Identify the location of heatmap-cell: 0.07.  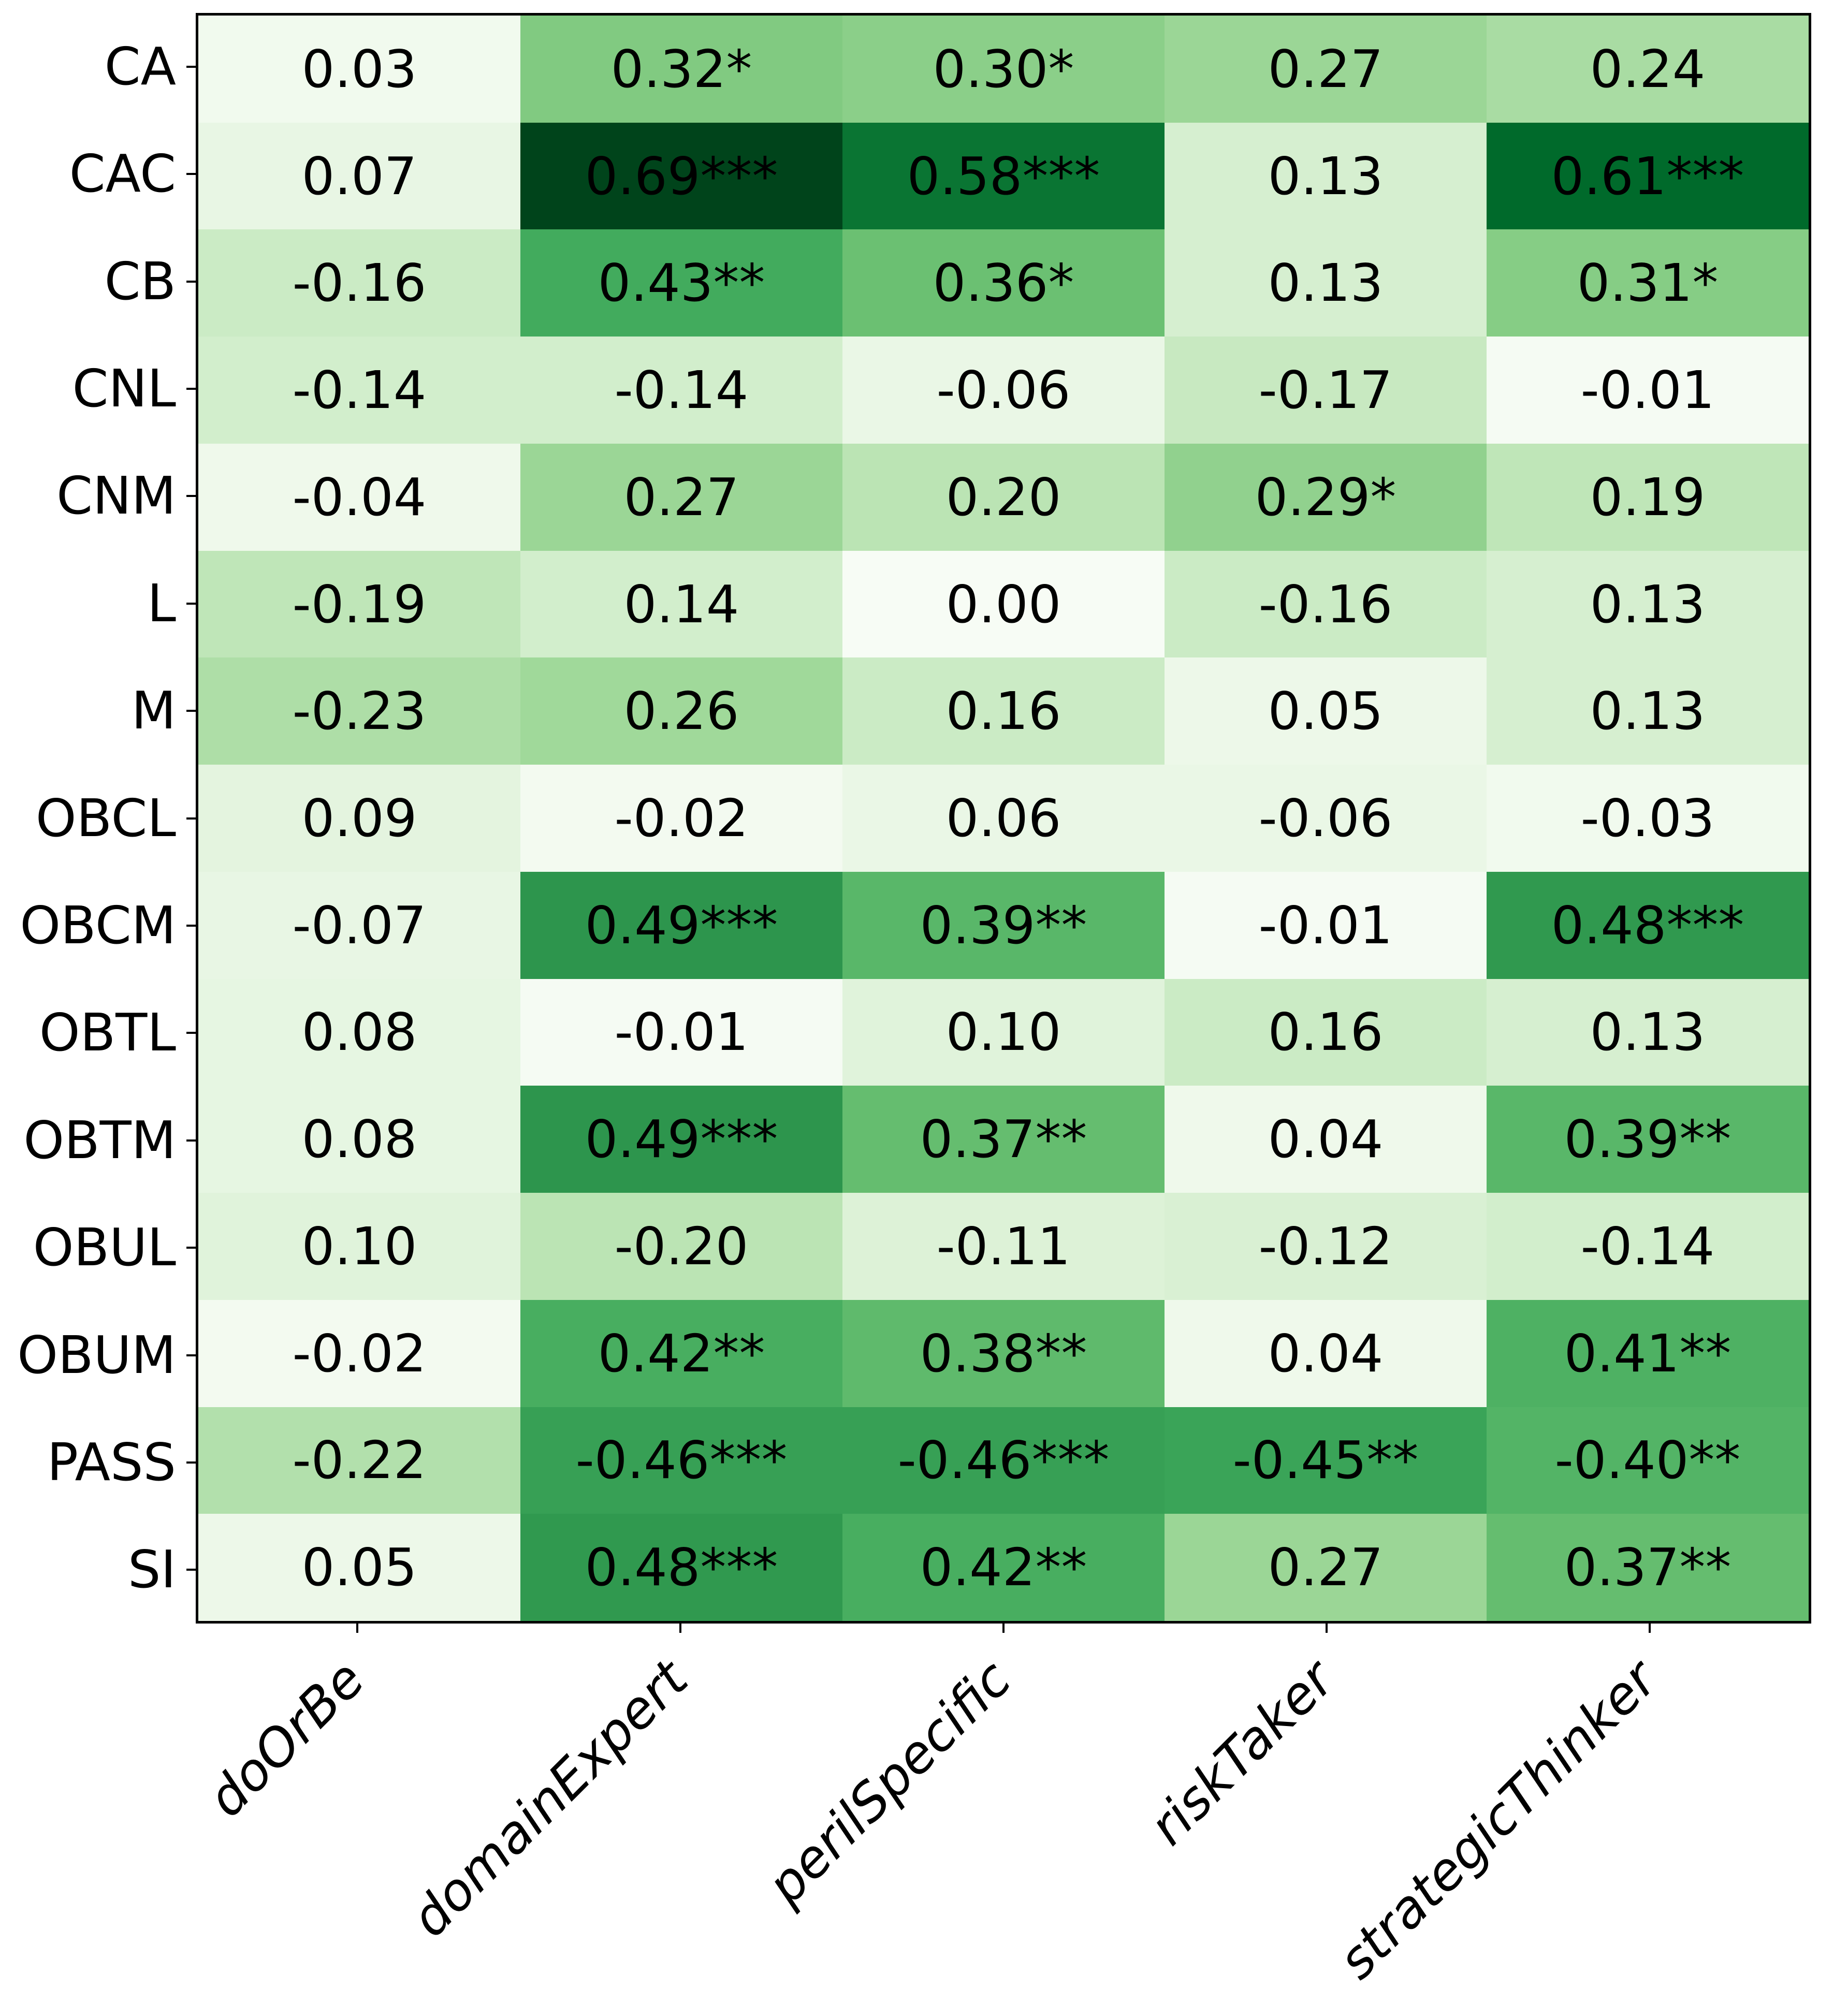
(359, 176).